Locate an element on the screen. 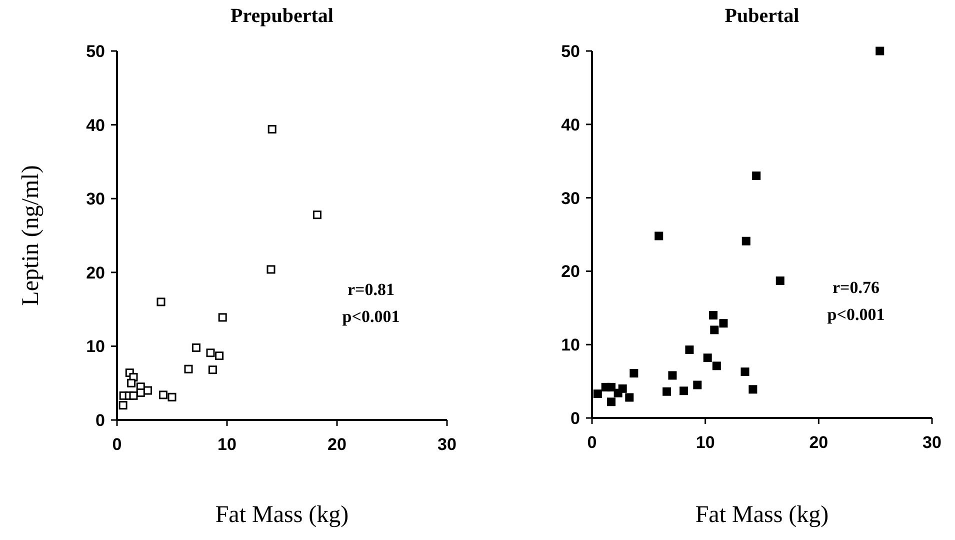 This screenshot has height=540, width=955. y-axis-title: Leptin (ng/ml) is located at coordinates (31, 235).